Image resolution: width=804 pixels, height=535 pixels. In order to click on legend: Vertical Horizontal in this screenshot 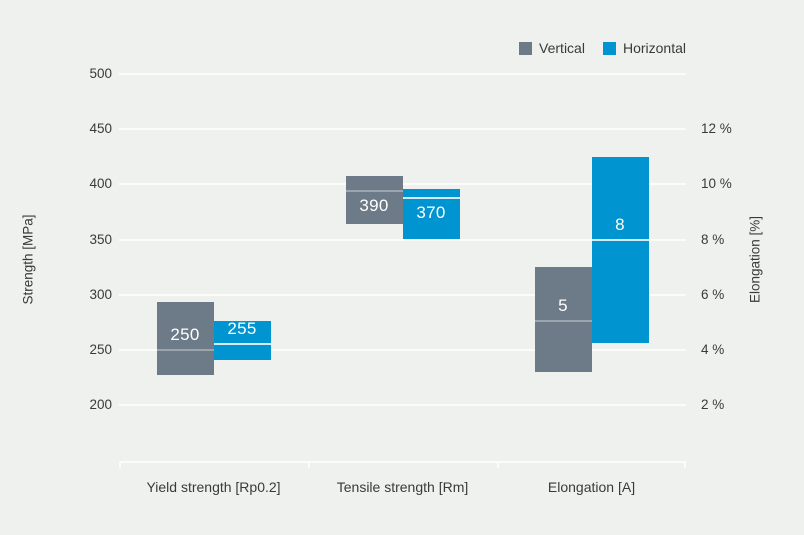, I will do `click(602, 48)`.